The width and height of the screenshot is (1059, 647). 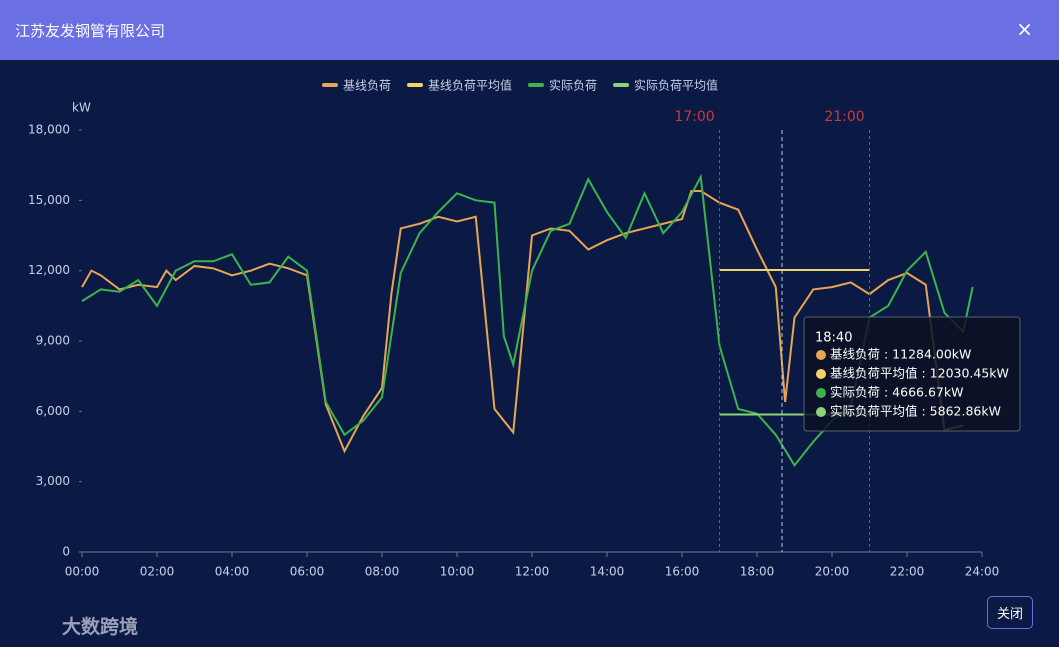 I want to click on tooltip-row: 实际负荷平均值 : 5862.86kW, so click(x=915, y=411).